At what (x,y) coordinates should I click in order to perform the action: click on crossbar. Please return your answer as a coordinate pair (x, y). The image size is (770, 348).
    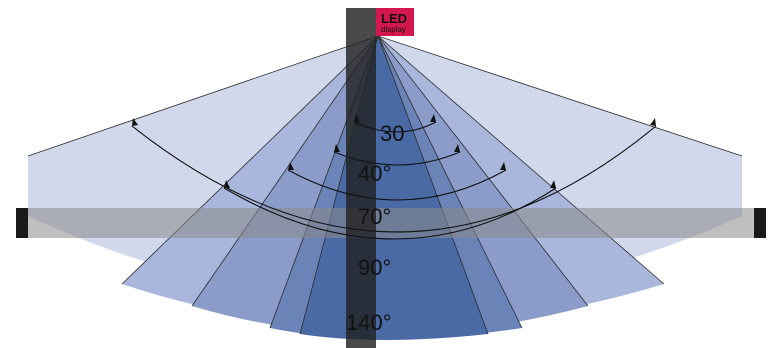
    Looking at the image, I should click on (391, 223).